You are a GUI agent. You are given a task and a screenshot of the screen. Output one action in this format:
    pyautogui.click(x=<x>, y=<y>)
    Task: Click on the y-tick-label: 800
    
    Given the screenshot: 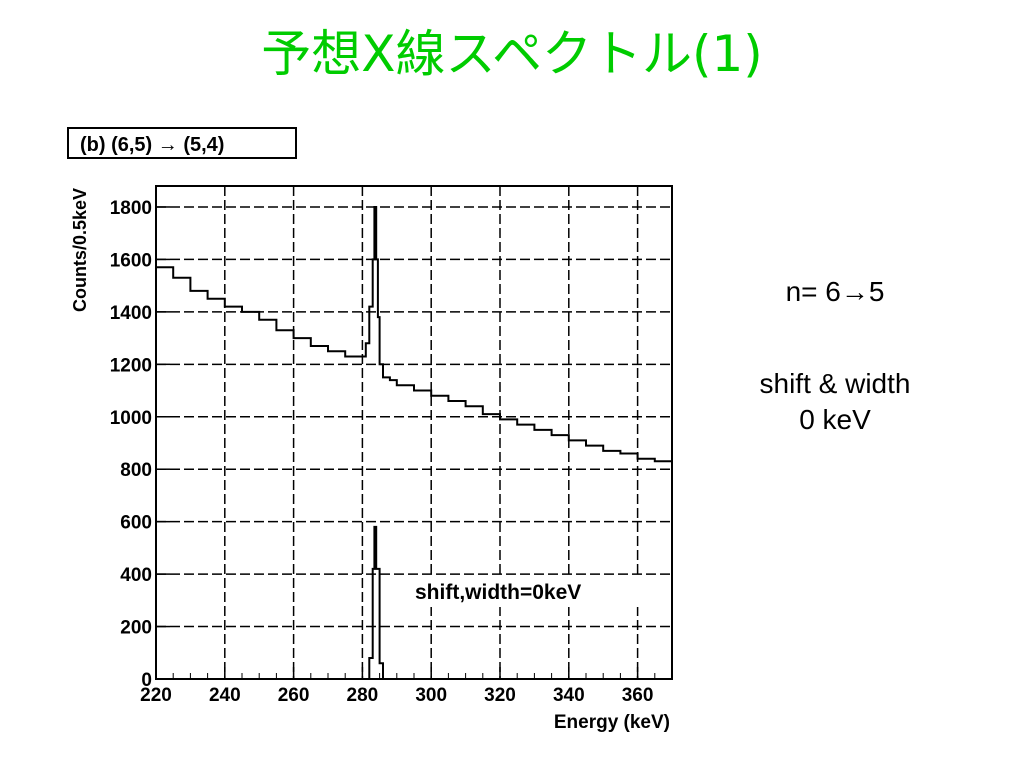 What is the action you would take?
    pyautogui.click(x=136, y=470)
    